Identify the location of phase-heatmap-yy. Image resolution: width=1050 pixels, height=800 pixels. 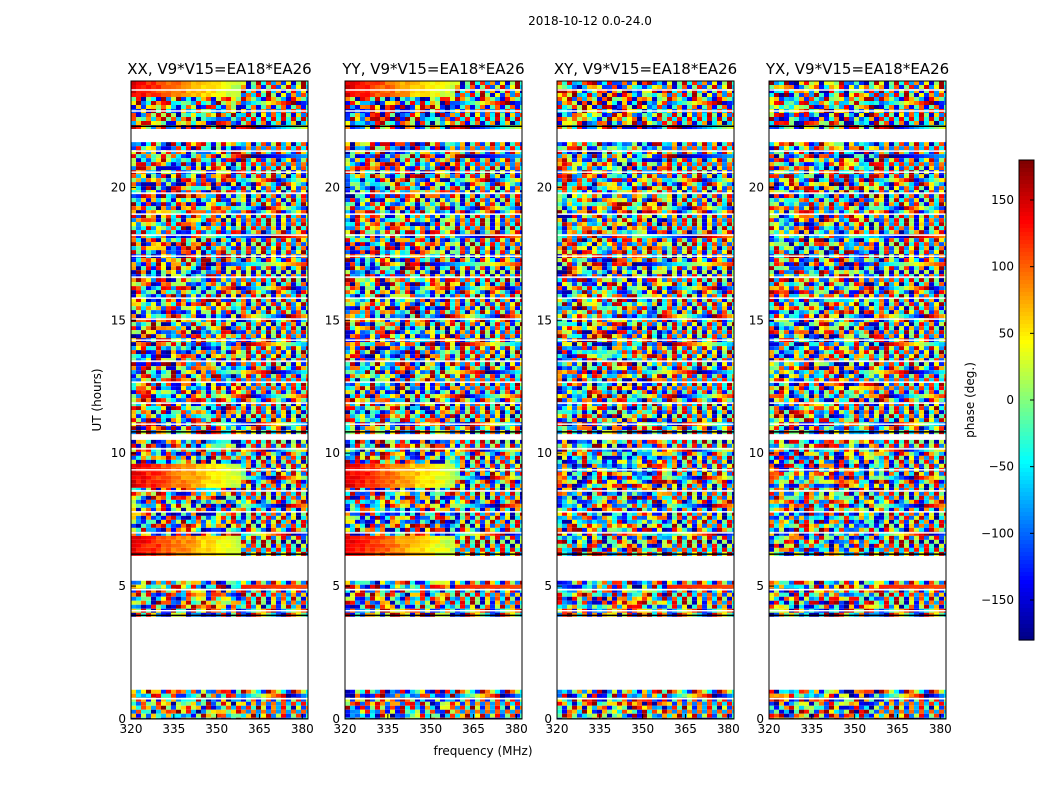
(433, 400).